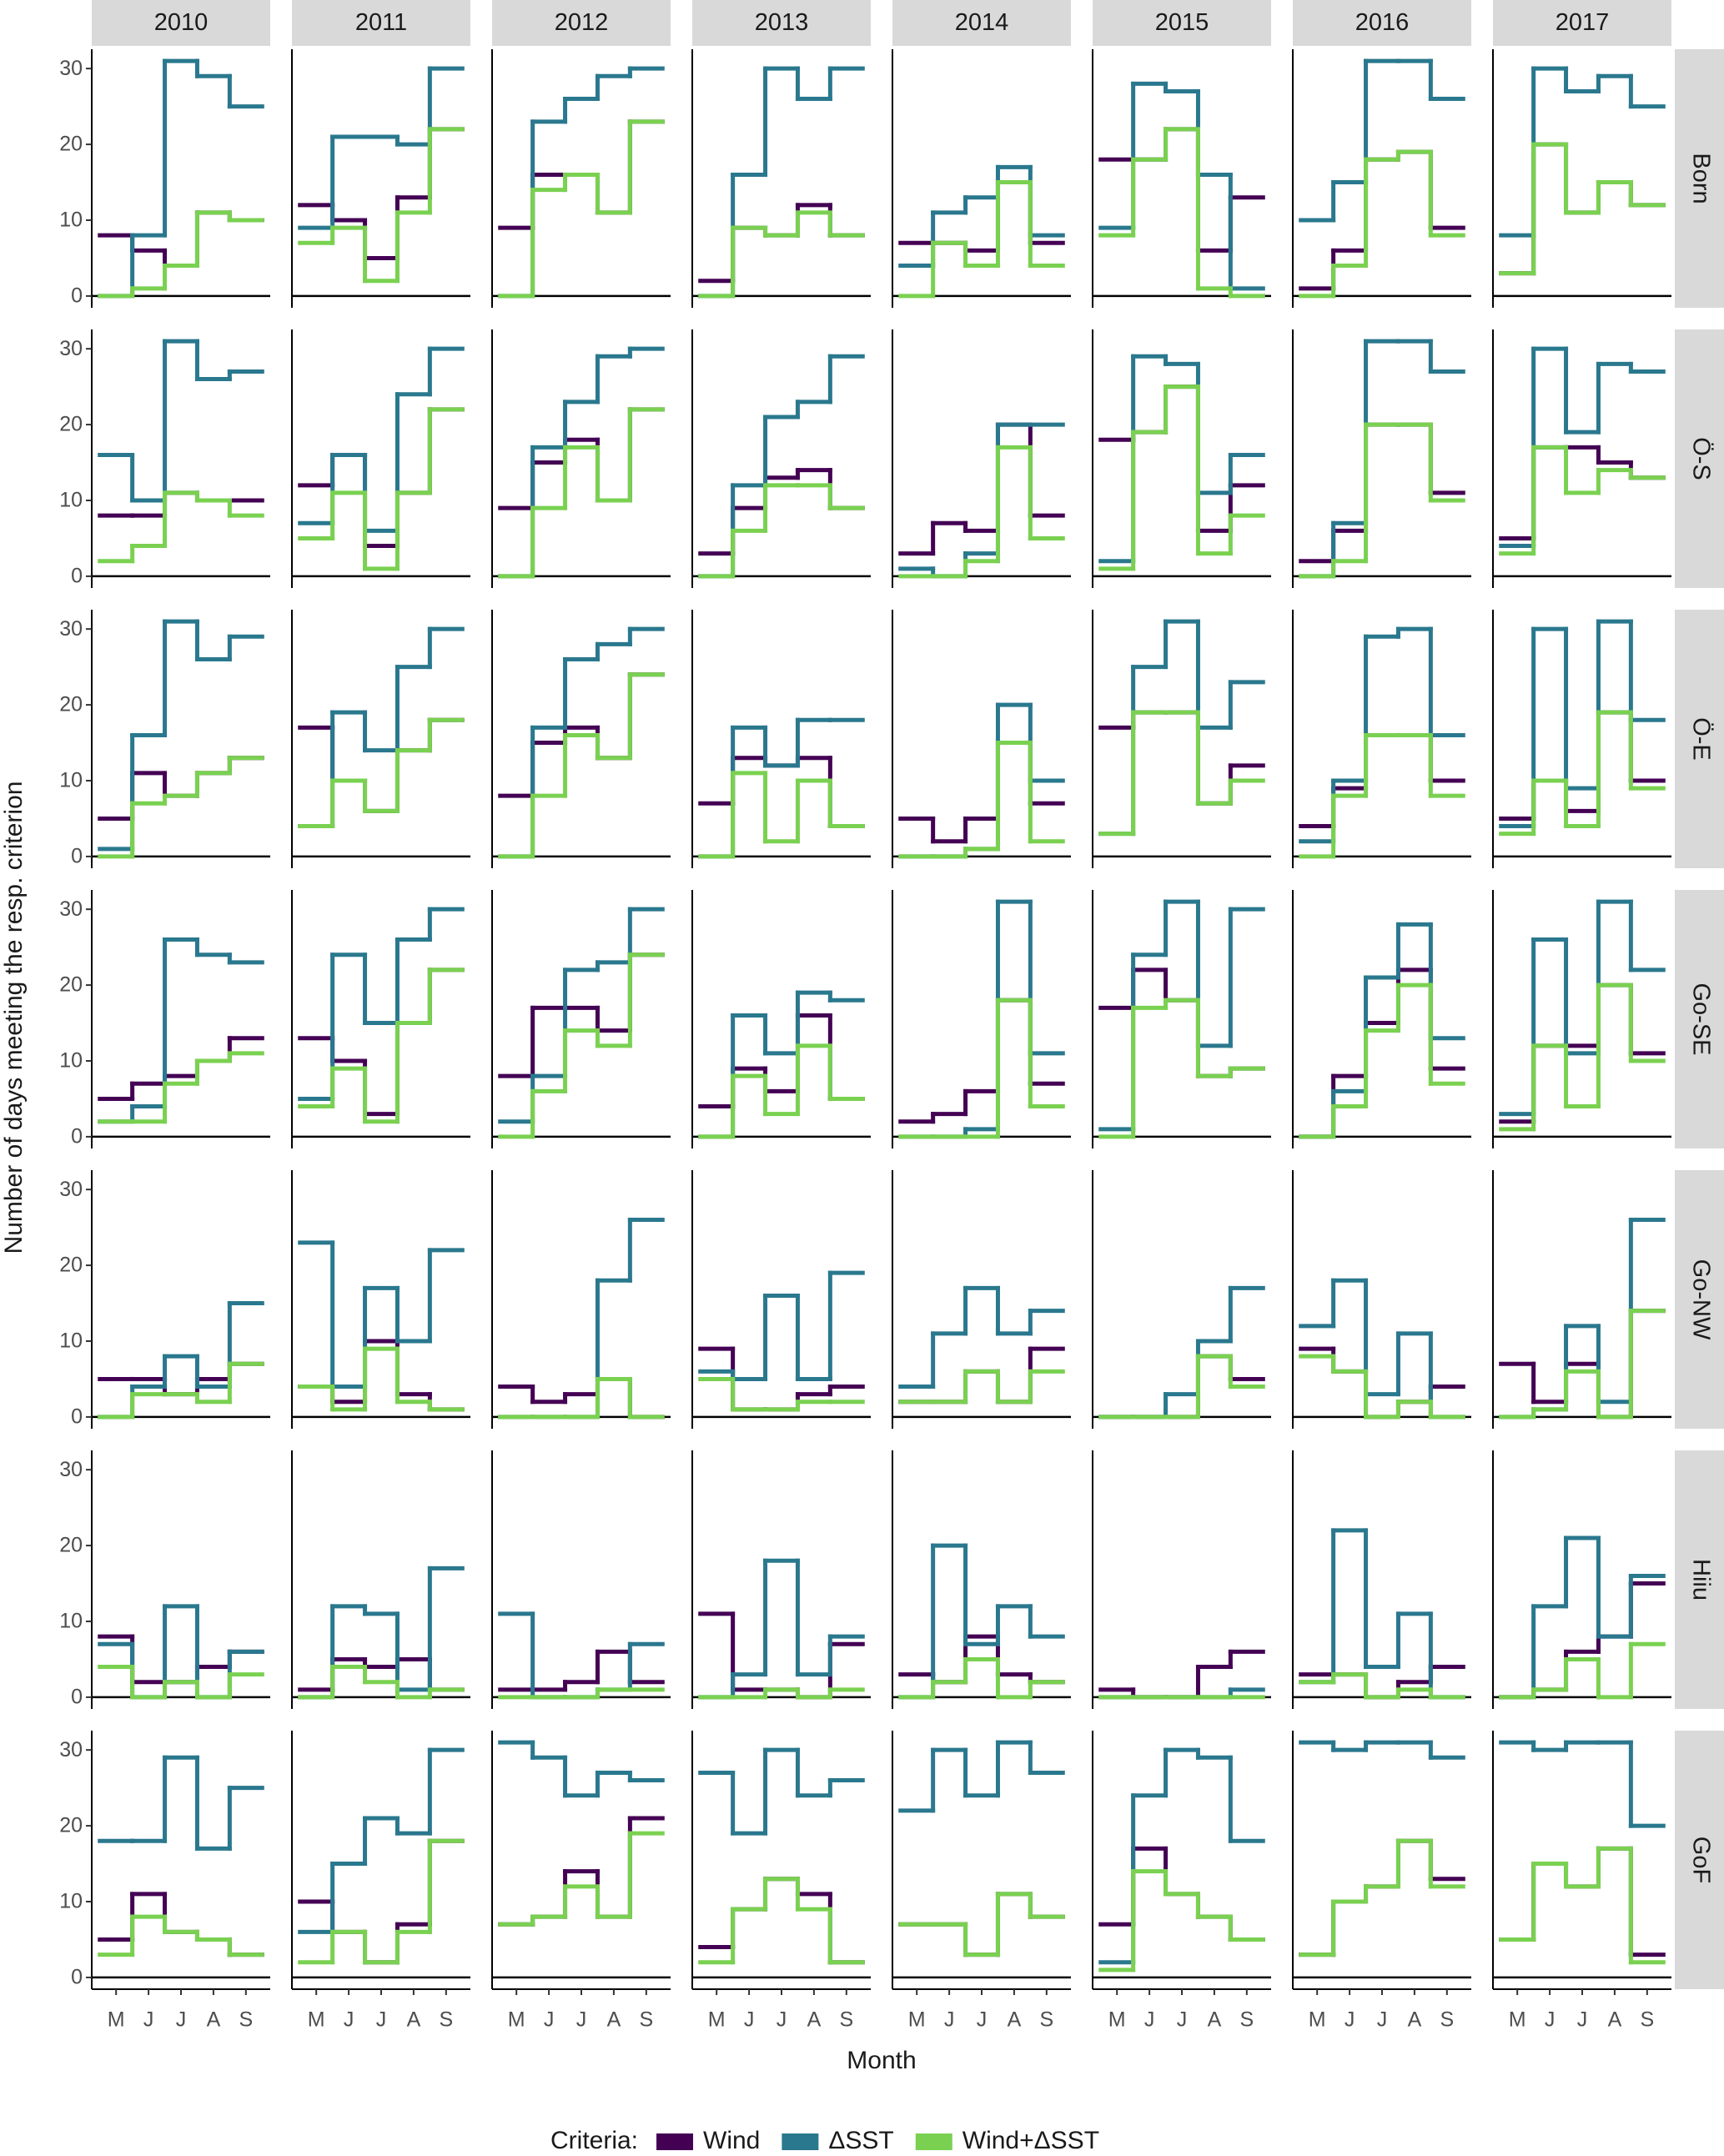 The width and height of the screenshot is (1724, 2156). I want to click on legend-label: Wind, so click(731, 2140).